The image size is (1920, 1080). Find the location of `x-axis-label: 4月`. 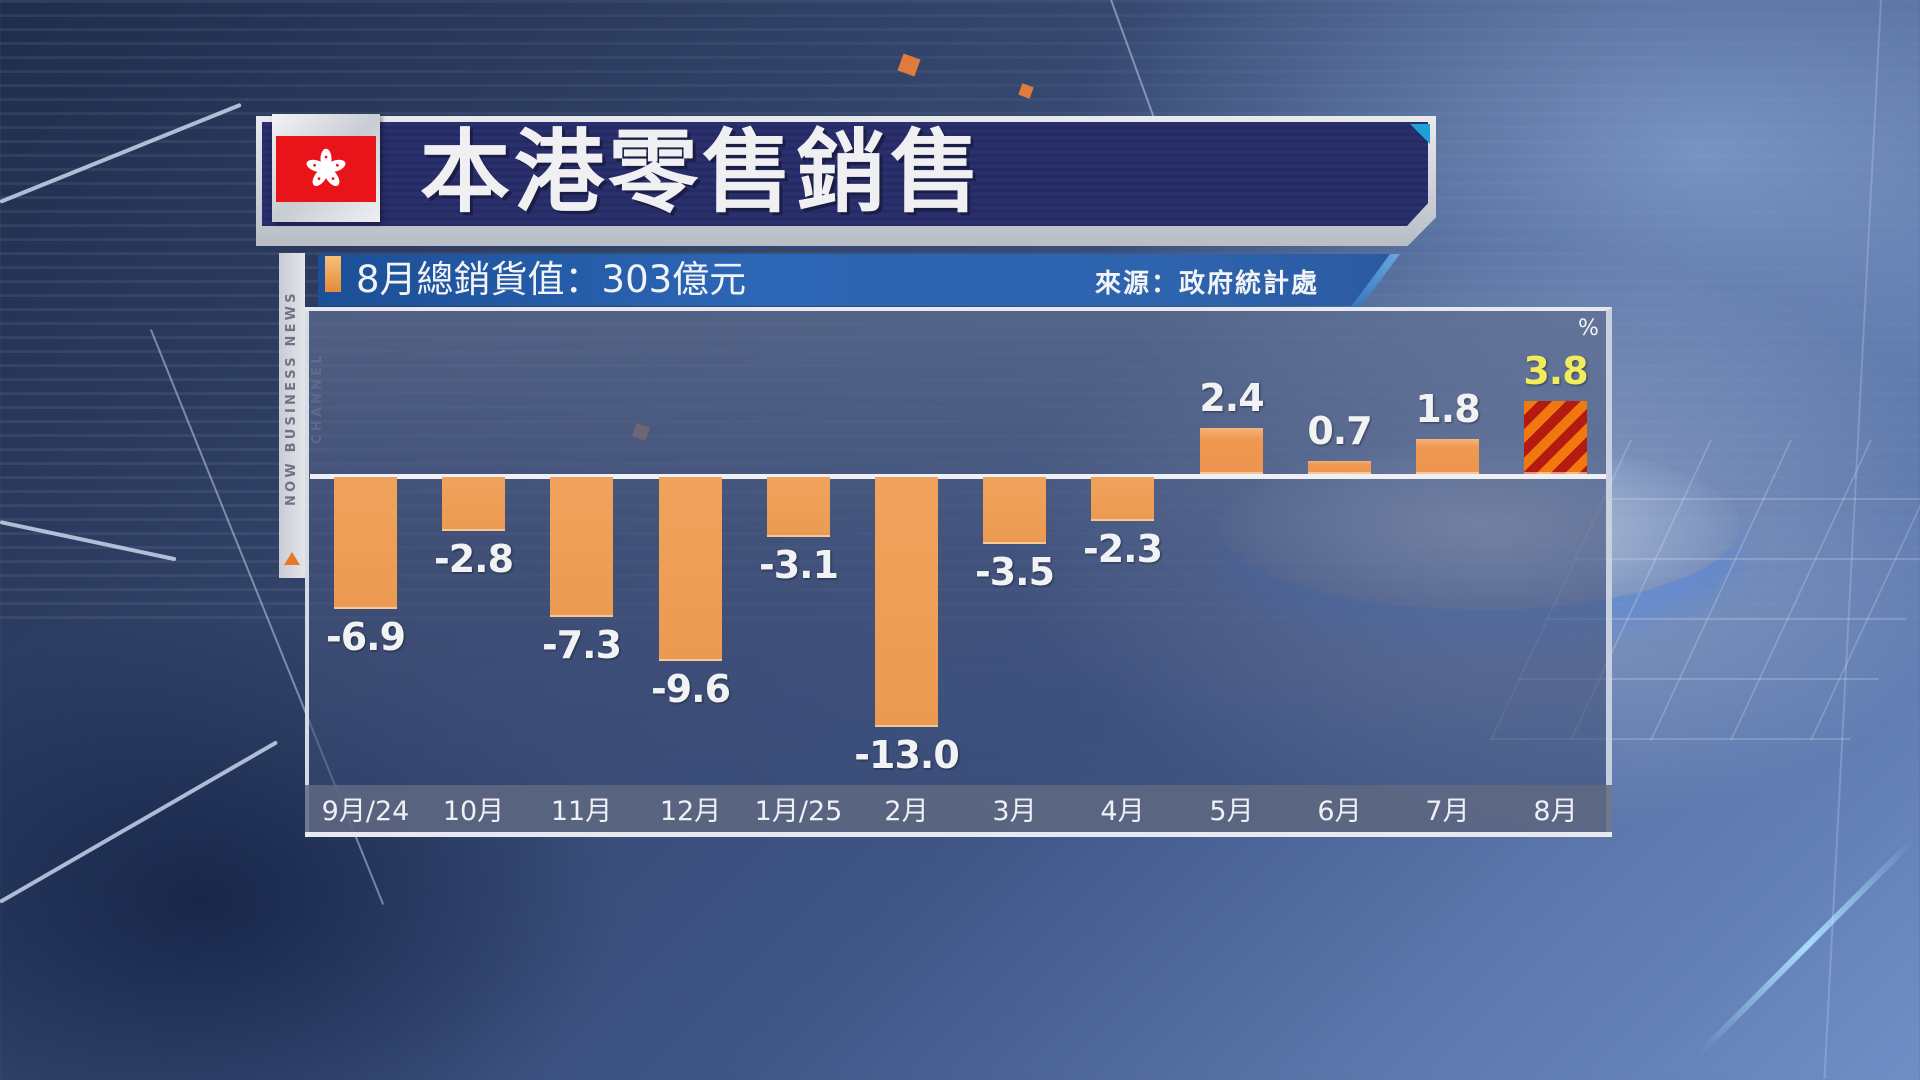

x-axis-label: 4月 is located at coordinates (1122, 811).